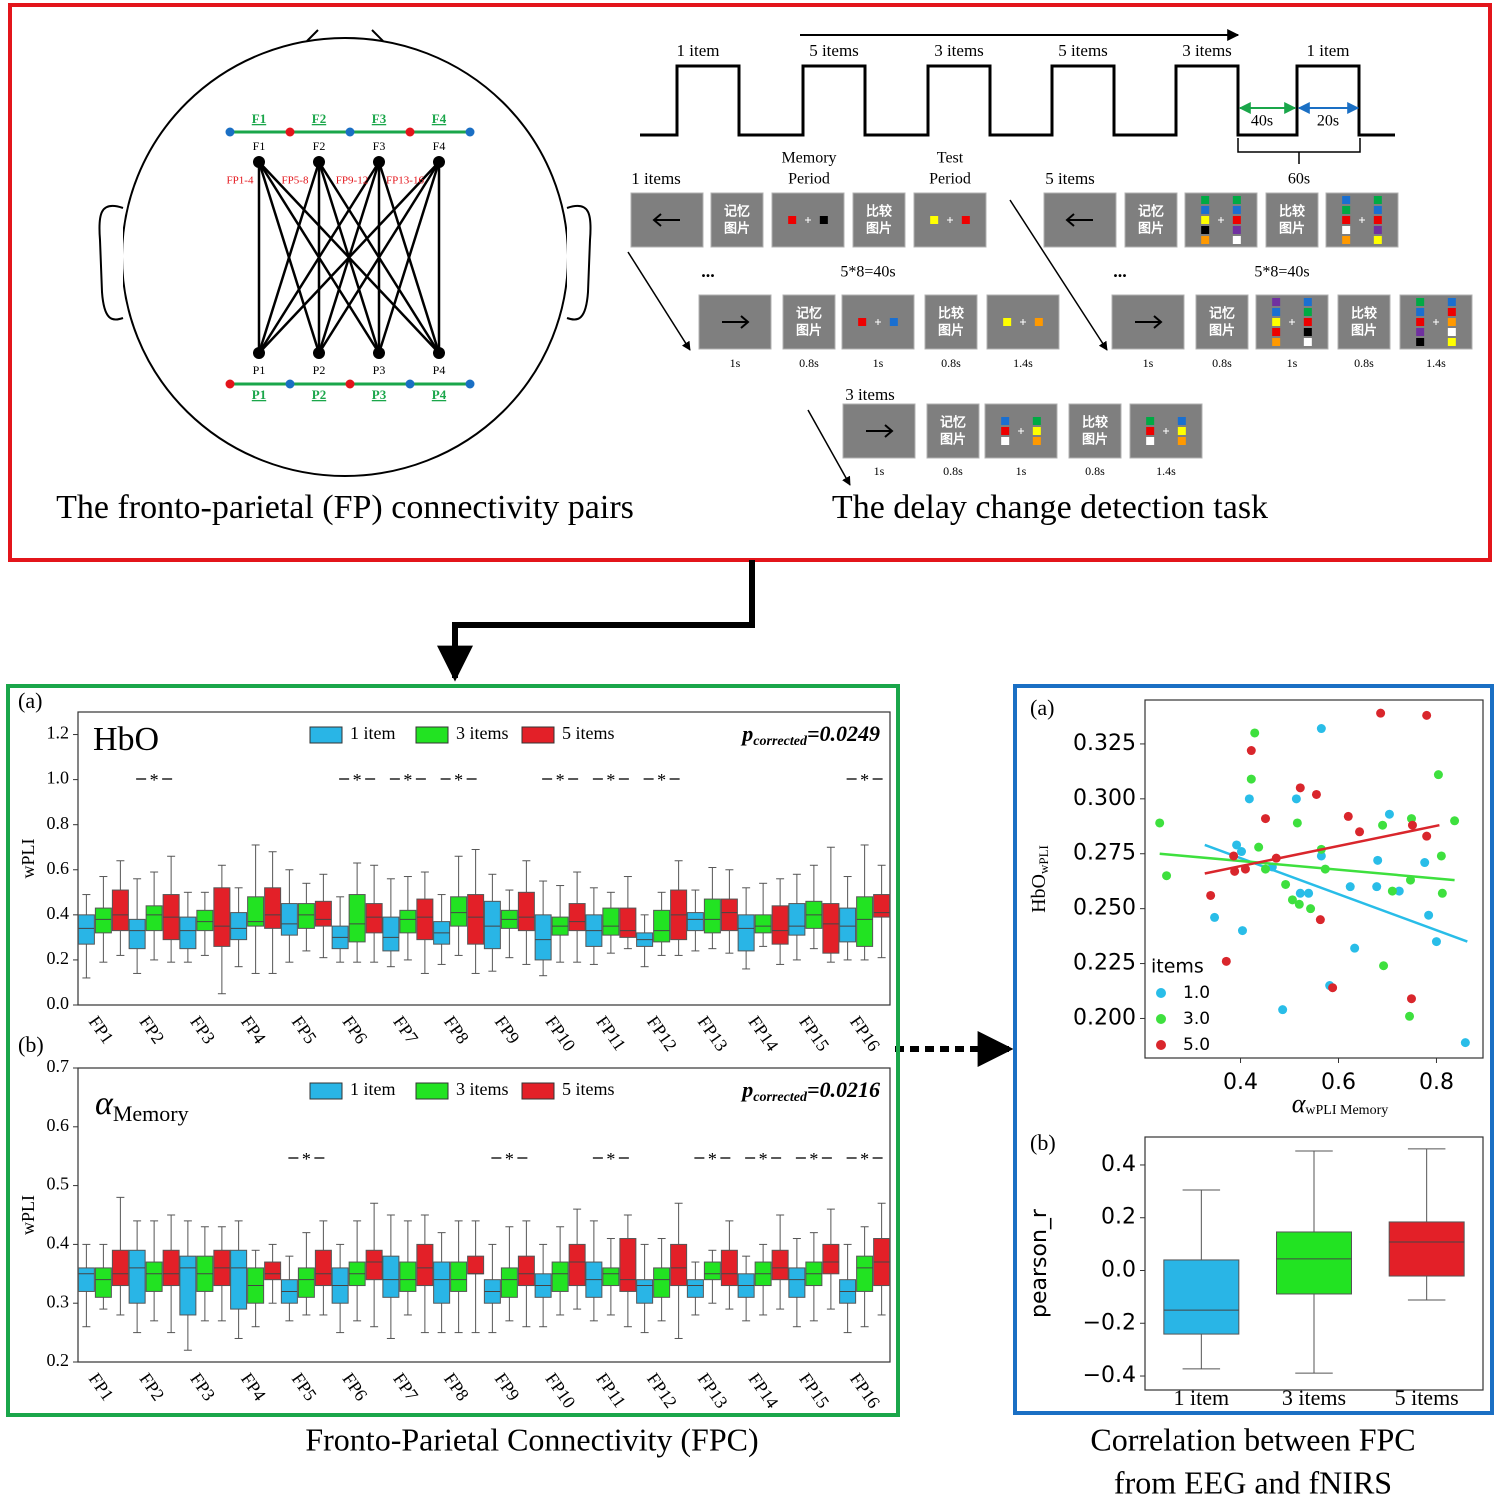 Image resolution: width=1500 pixels, height=1505 pixels. I want to click on plot-area, so click(1314, 1263).